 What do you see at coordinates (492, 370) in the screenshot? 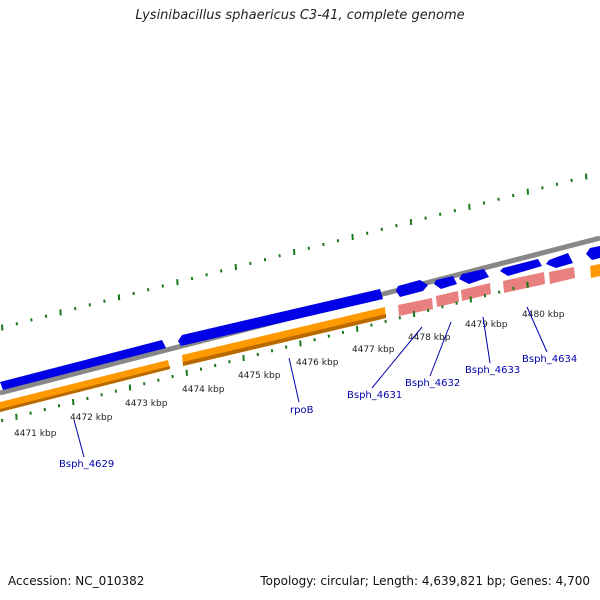
I see `gene-label: Bsph_4633` at bounding box center [492, 370].